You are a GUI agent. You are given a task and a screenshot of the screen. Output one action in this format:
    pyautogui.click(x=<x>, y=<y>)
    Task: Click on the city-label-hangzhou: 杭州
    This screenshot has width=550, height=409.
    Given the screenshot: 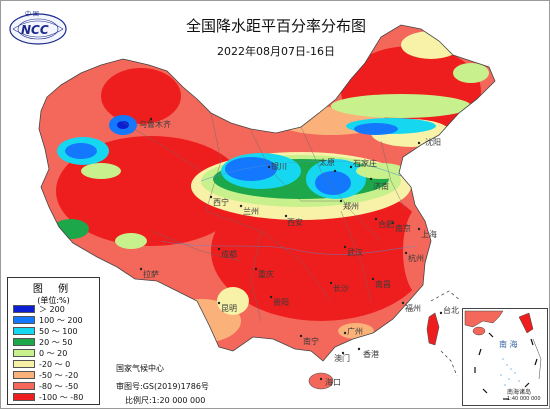 What is the action you would take?
    pyautogui.click(x=416, y=258)
    